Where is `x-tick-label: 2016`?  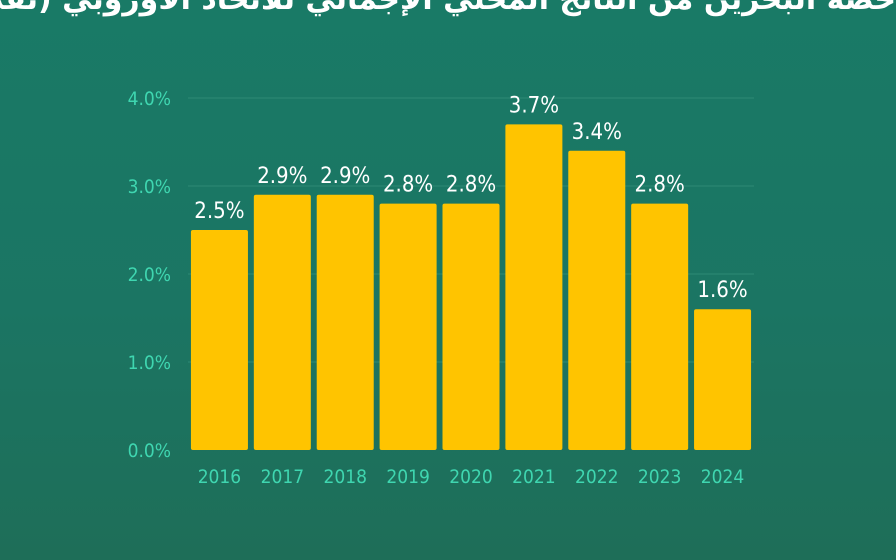
x-tick-label: 2016 is located at coordinates (220, 477).